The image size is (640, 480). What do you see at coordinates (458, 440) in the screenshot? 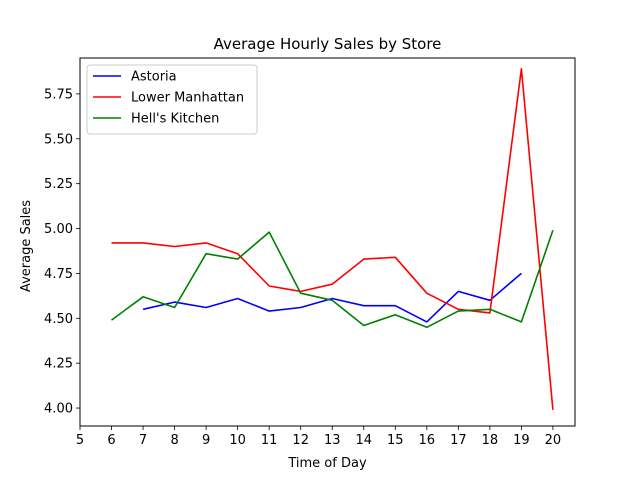
I see `x-tick-label: 17` at bounding box center [458, 440].